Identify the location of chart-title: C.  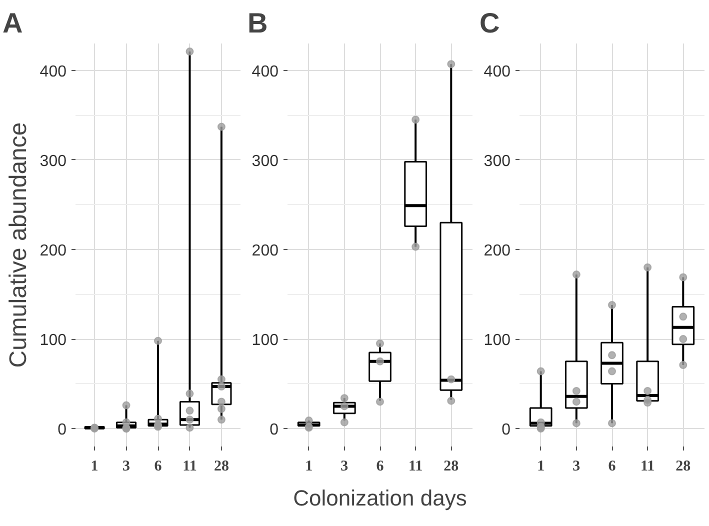
(490, 23).